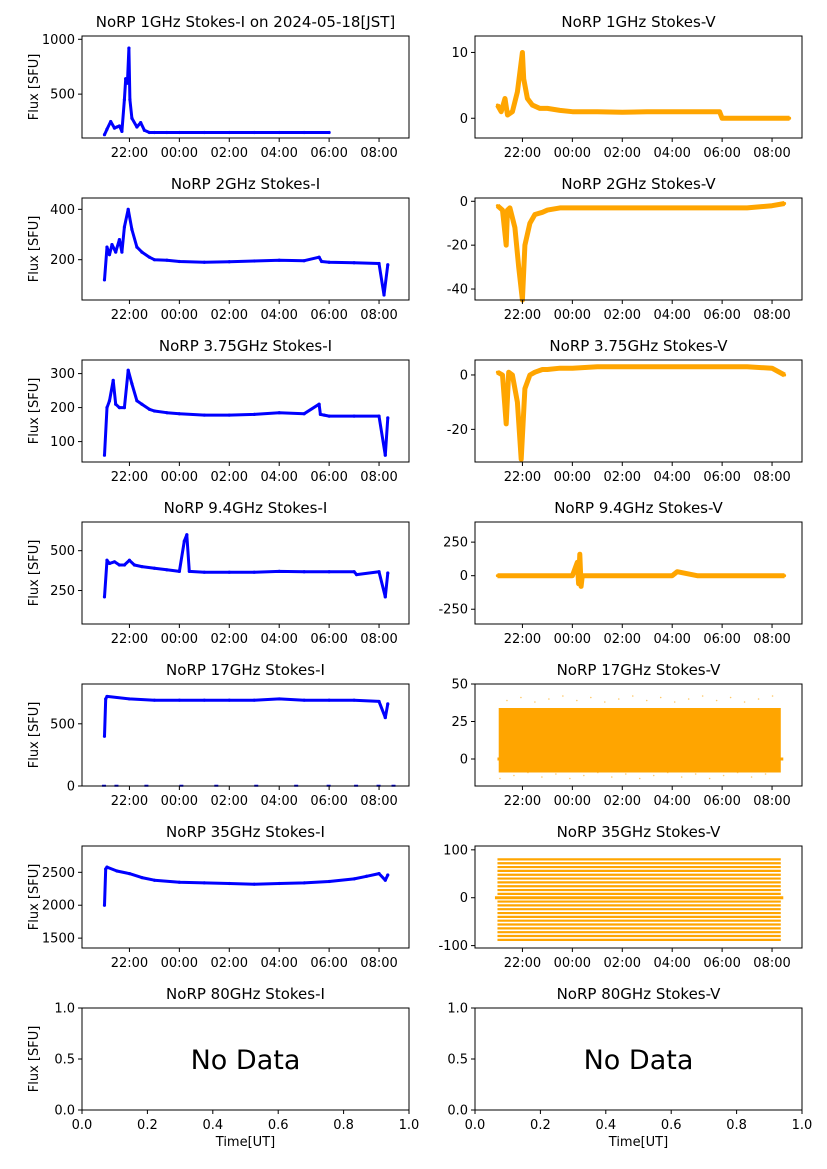 The width and height of the screenshot is (827, 1169). What do you see at coordinates (58, 939) in the screenshot?
I see `y-tick-label: 1500` at bounding box center [58, 939].